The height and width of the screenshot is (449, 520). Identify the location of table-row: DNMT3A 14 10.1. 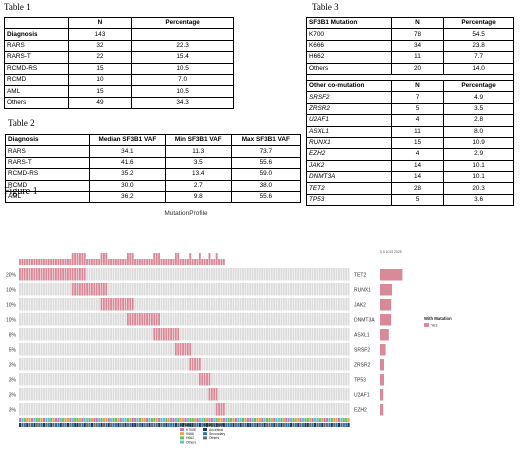
(410, 177).